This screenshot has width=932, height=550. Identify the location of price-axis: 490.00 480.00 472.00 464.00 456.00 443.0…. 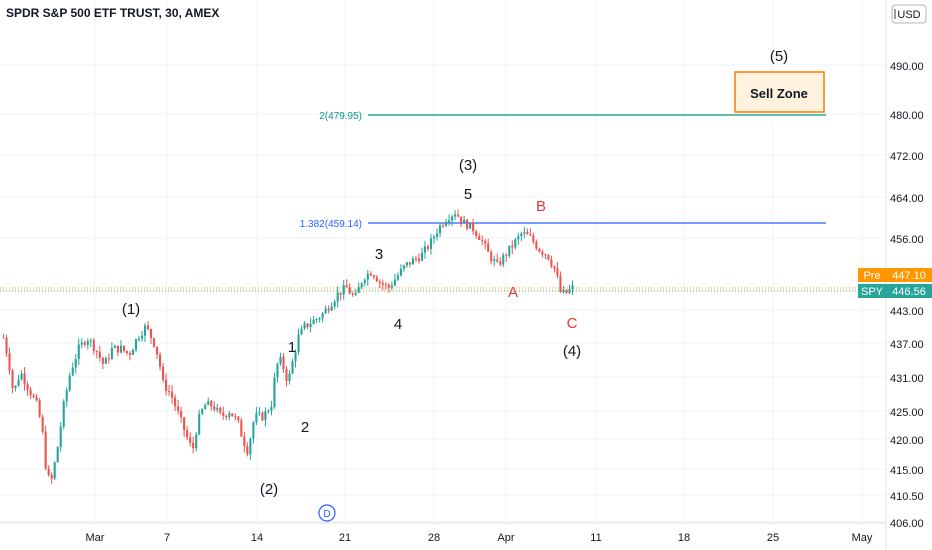
(907, 295).